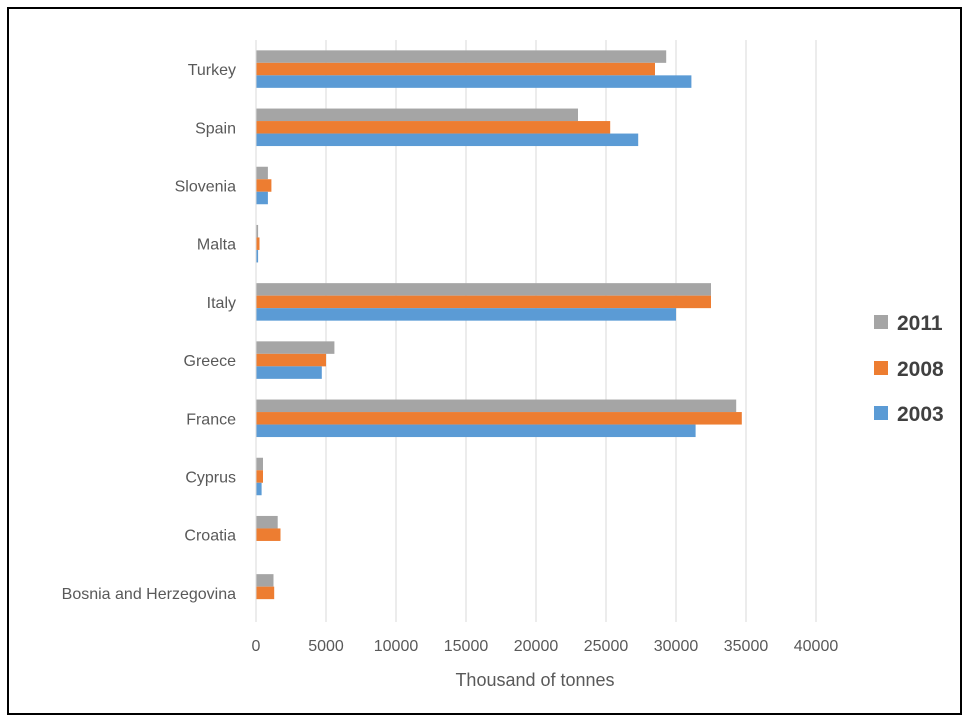 Image resolution: width=966 pixels, height=717 pixels. What do you see at coordinates (215, 128) in the screenshot?
I see `category-label: Spain` at bounding box center [215, 128].